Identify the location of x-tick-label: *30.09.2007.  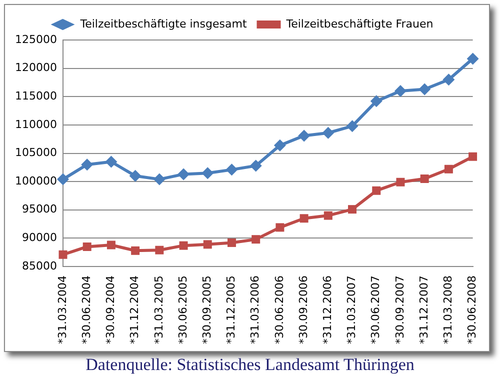
(399, 310).